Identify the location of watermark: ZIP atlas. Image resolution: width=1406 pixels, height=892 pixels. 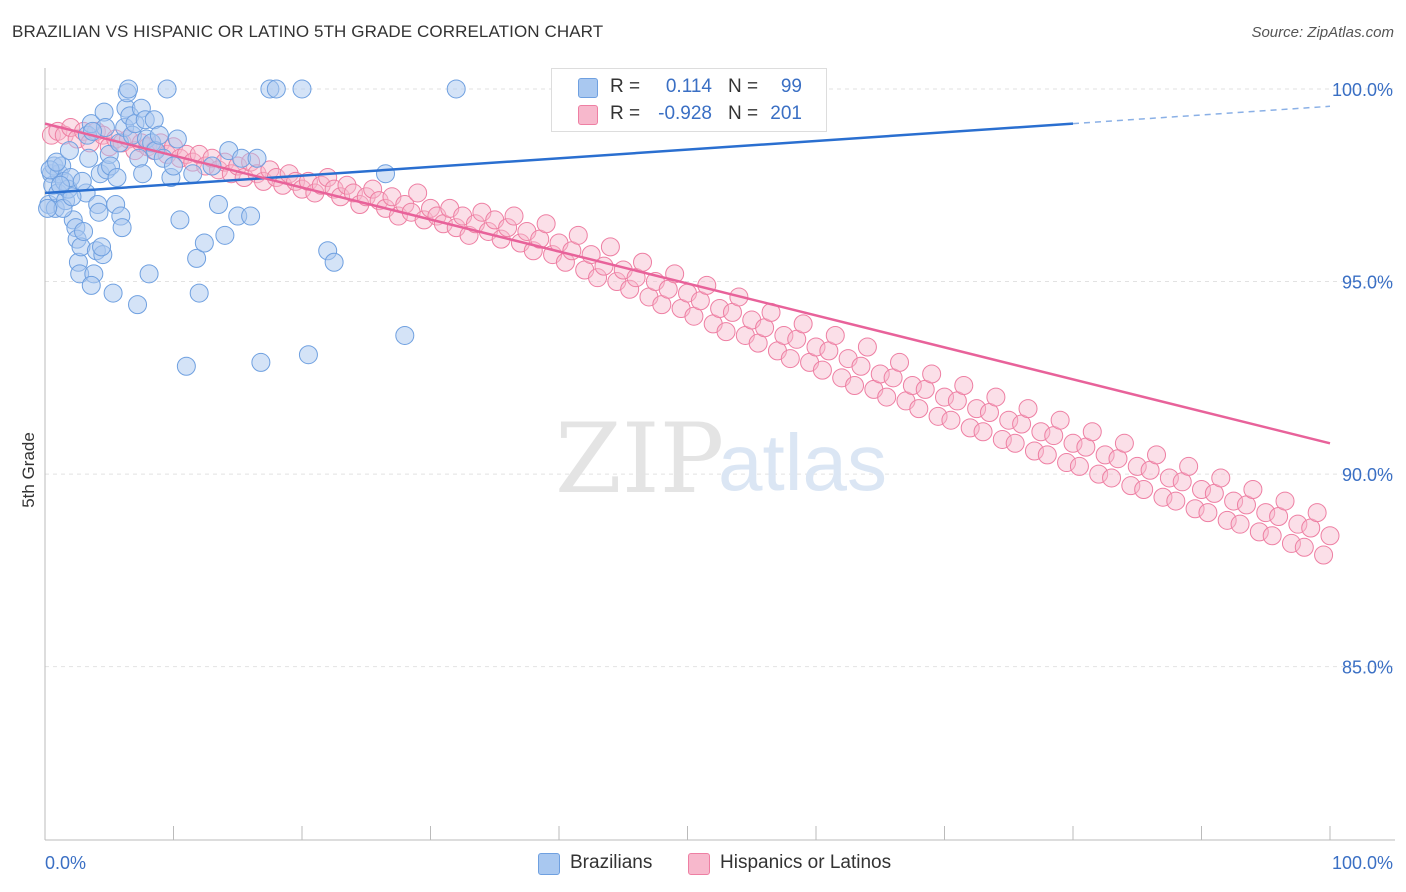
(721, 459).